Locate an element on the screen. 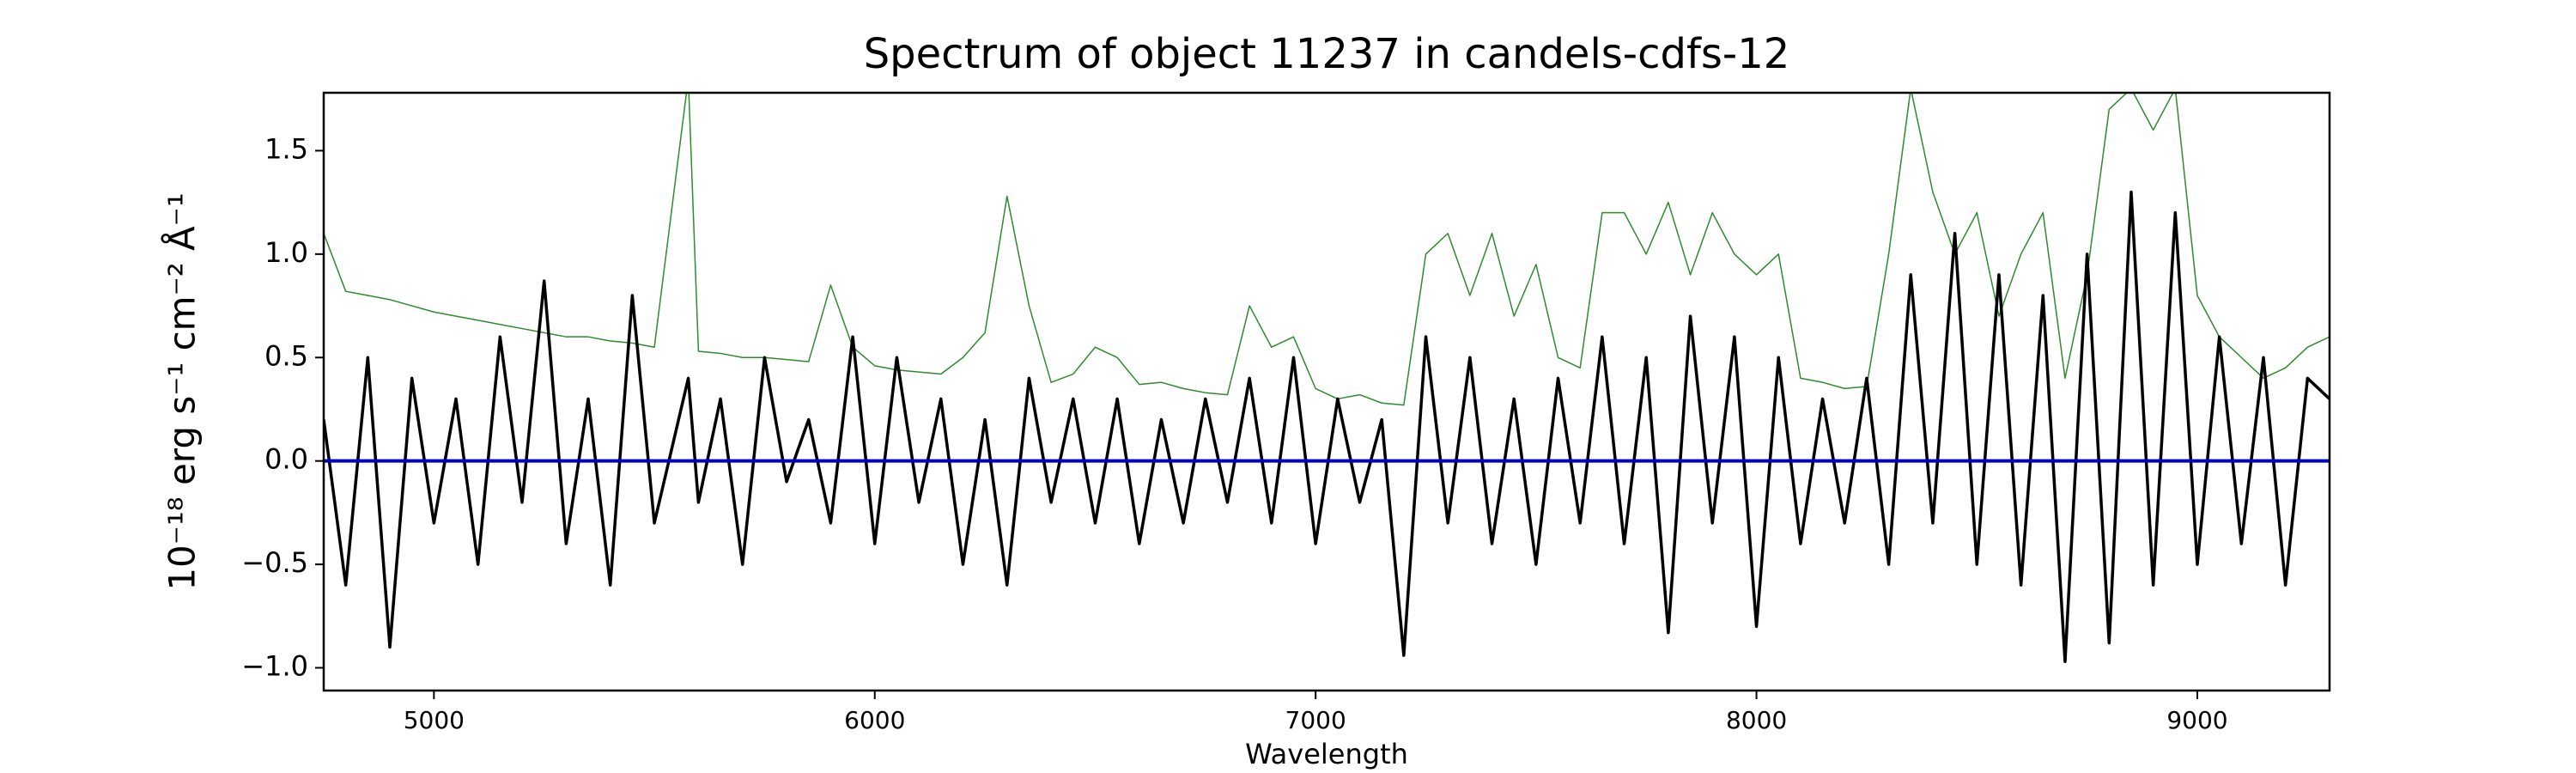 The width and height of the screenshot is (2576, 773). x-tick-label: 8000 is located at coordinates (1756, 720).